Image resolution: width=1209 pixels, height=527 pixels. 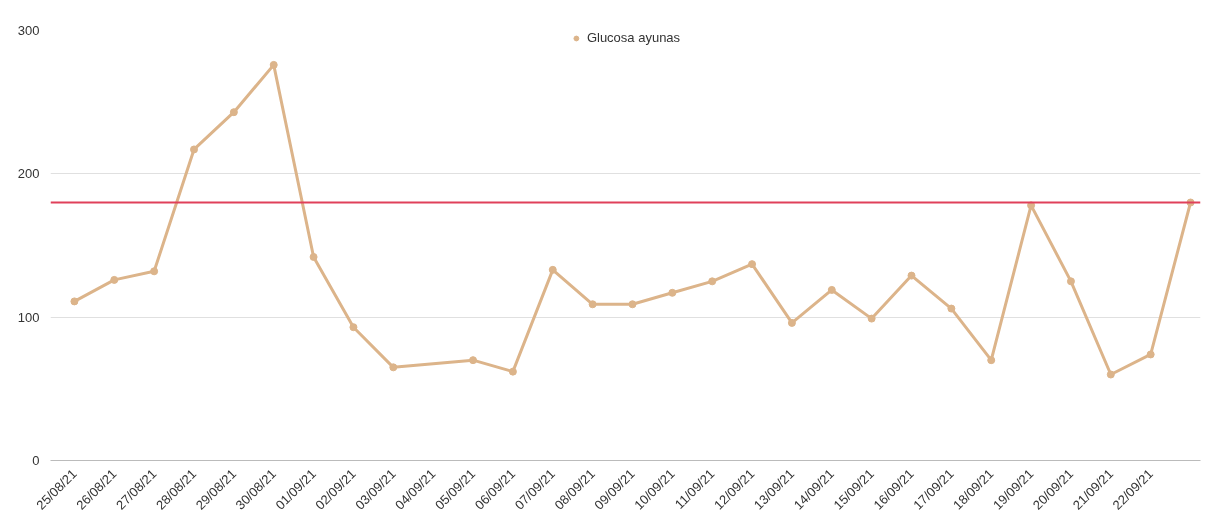 I want to click on legend-label: Glucosa ayunas, so click(x=633, y=37).